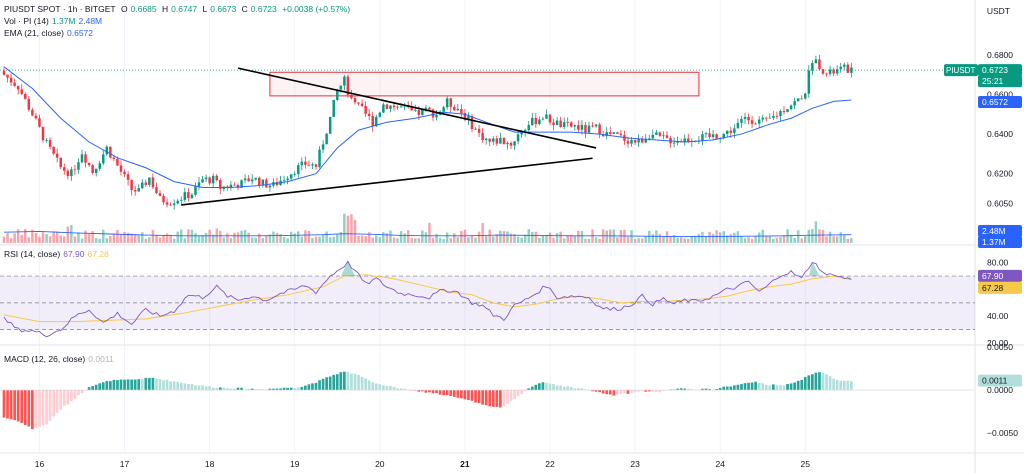 Image resolution: width=1024 pixels, height=473 pixels. What do you see at coordinates (465, 464) in the screenshot?
I see `x-tick-label: 21` at bounding box center [465, 464].